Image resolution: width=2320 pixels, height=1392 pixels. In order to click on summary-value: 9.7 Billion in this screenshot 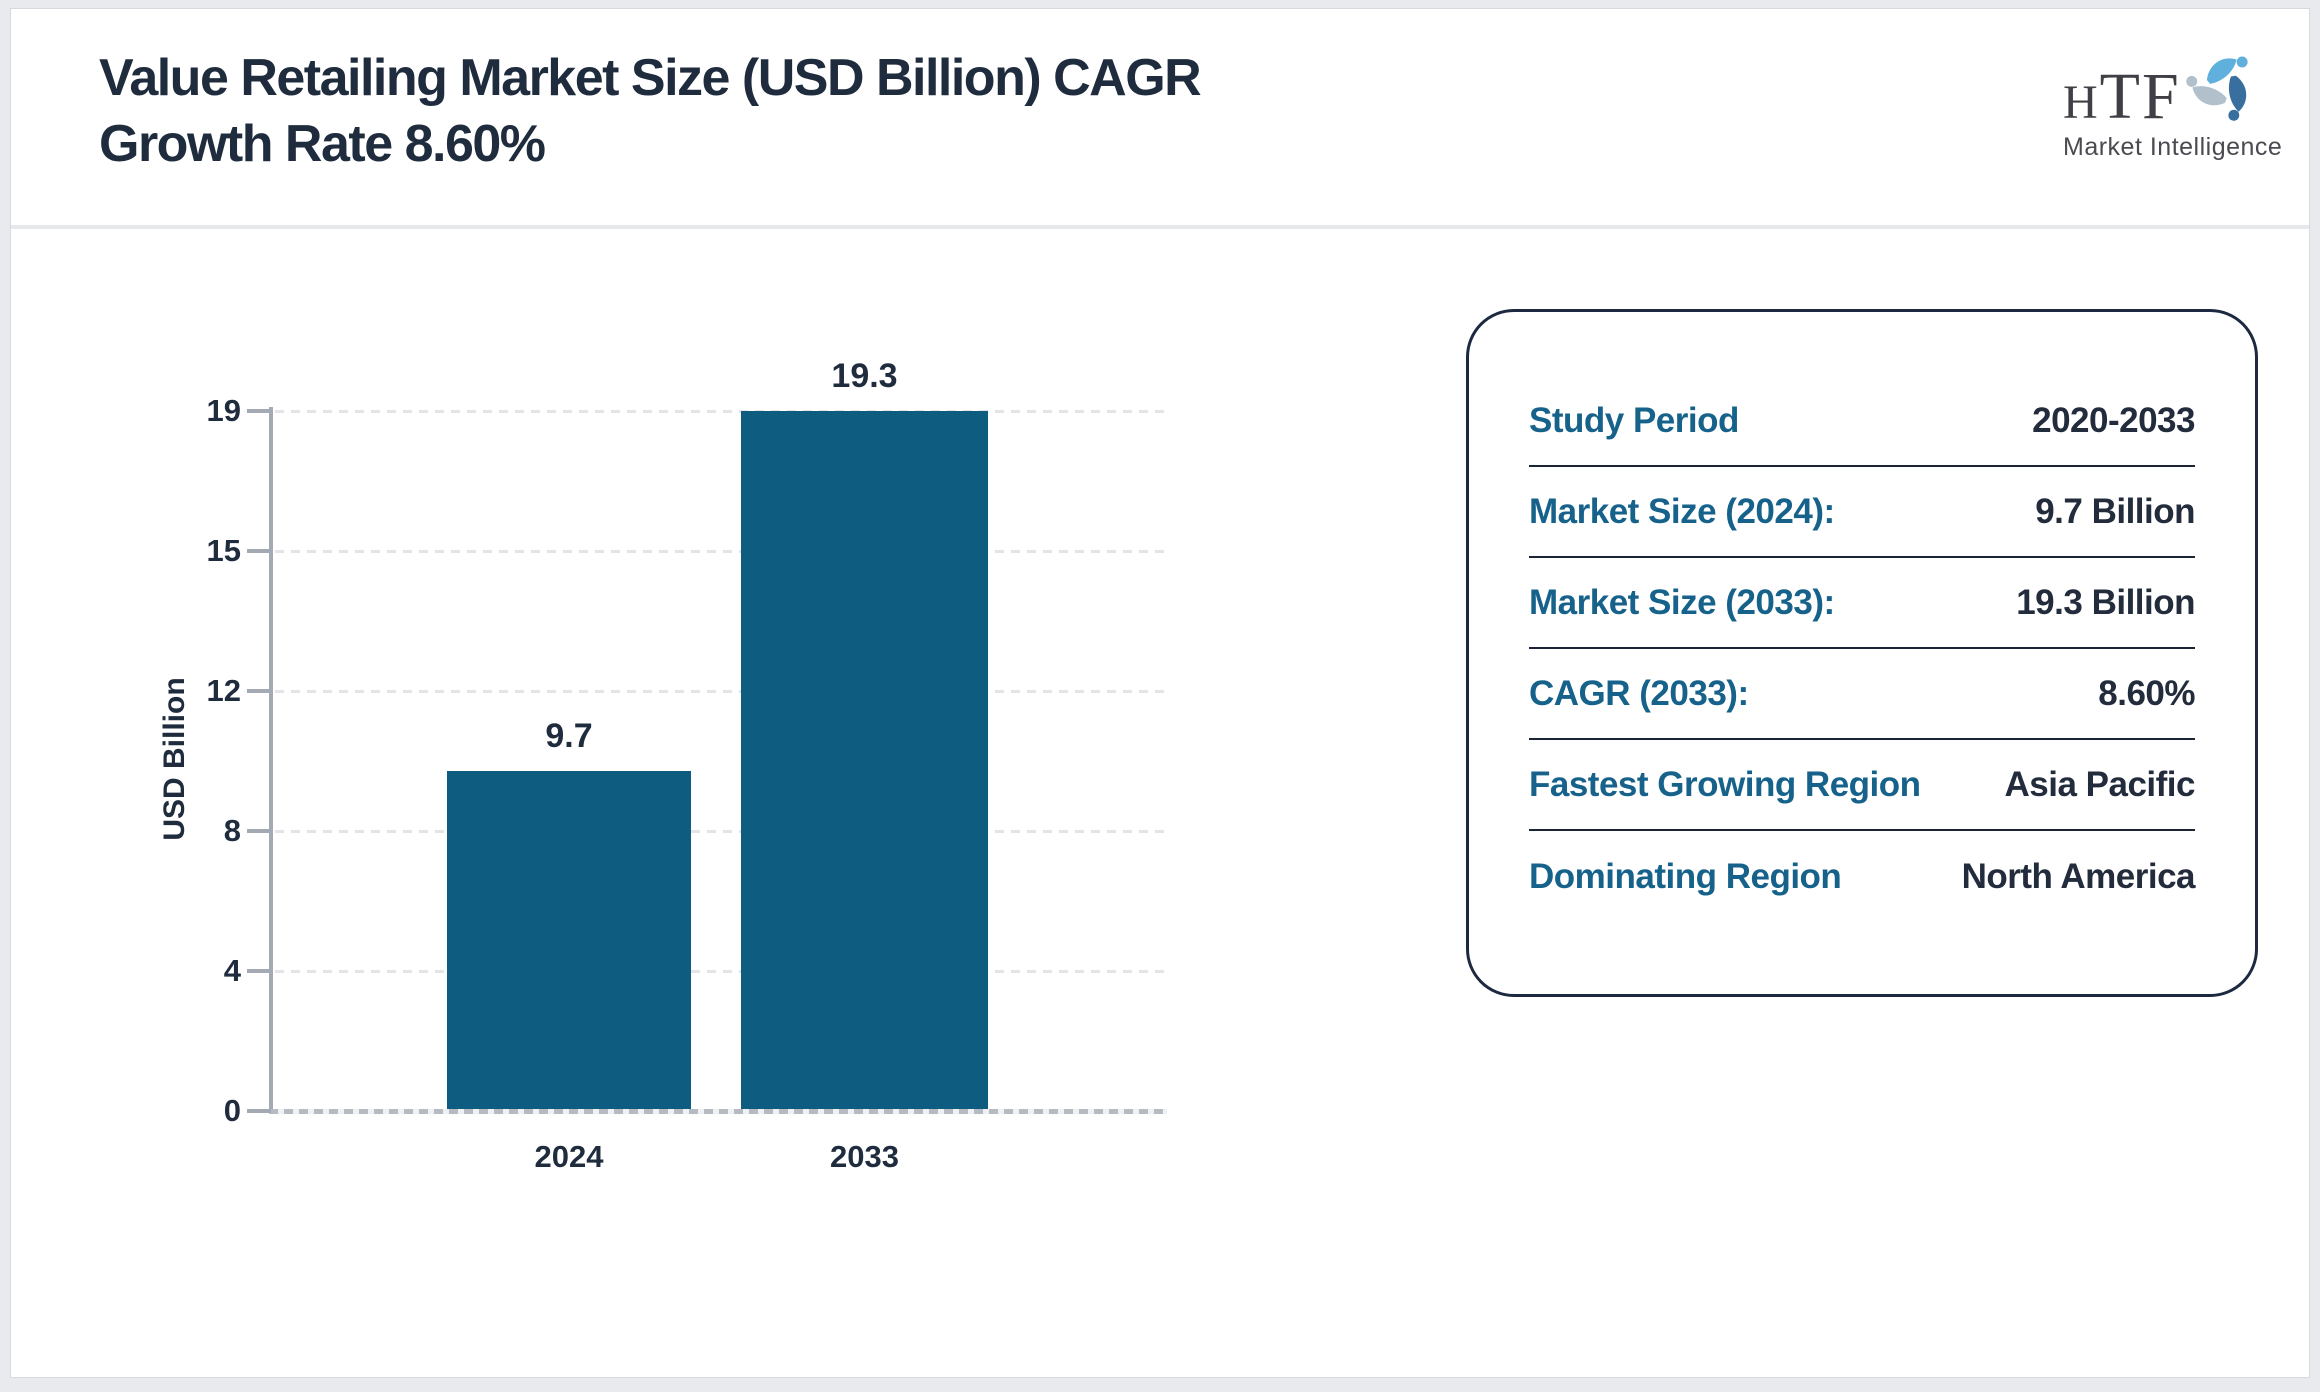, I will do `click(2115, 511)`.